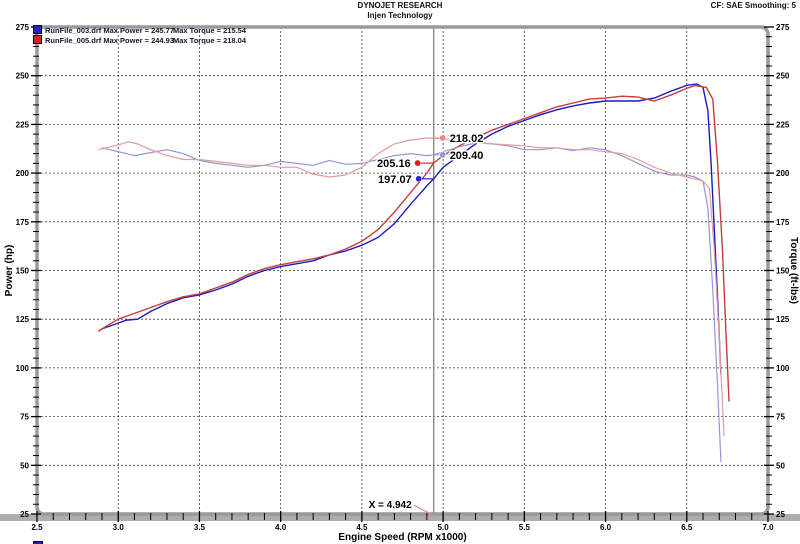 The width and height of the screenshot is (800, 544). What do you see at coordinates (210, 30) in the screenshot?
I see `run1-torque-label: Max Torque = 215.54` at bounding box center [210, 30].